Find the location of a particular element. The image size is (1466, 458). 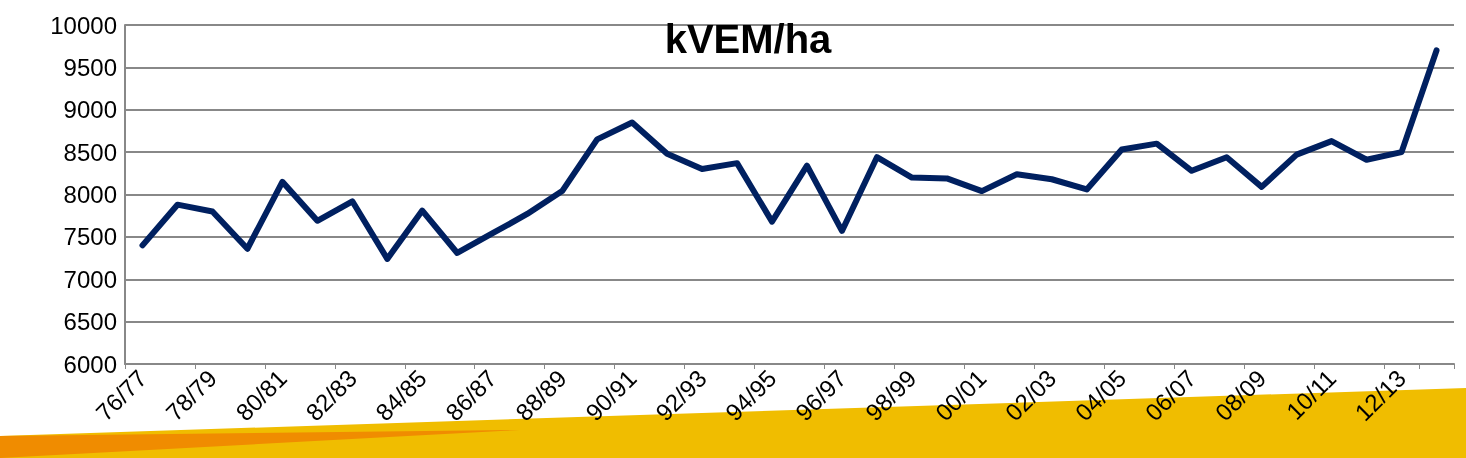

y-tick-label: 8000 is located at coordinates (90, 194).